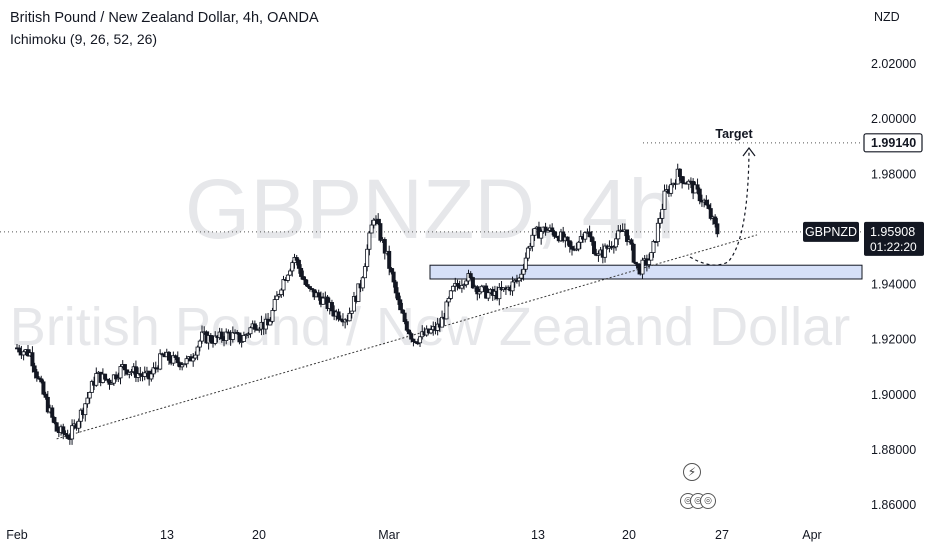  Describe the element at coordinates (84, 39) in the screenshot. I see `indicator-label: Ichimoku (9, 26, 52, 26)` at that location.